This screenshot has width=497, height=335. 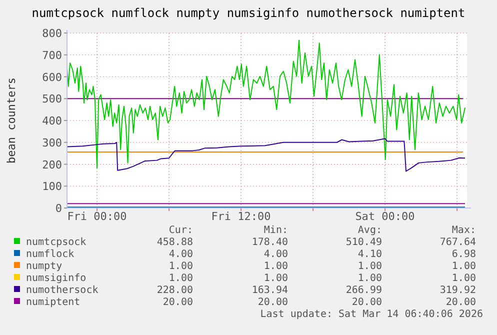 I want to click on text: Avg:, so click(x=370, y=230).